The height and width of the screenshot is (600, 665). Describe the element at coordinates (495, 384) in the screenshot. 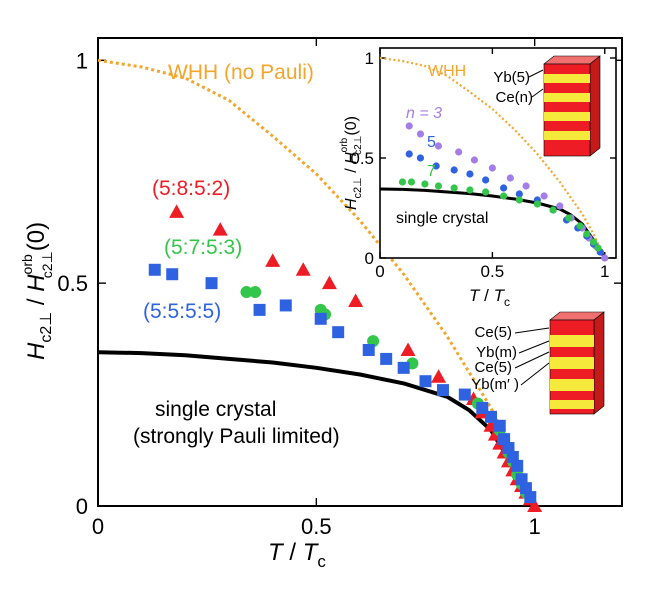

I see `structure-label-yb-m-prime: Yb(m′ )` at that location.